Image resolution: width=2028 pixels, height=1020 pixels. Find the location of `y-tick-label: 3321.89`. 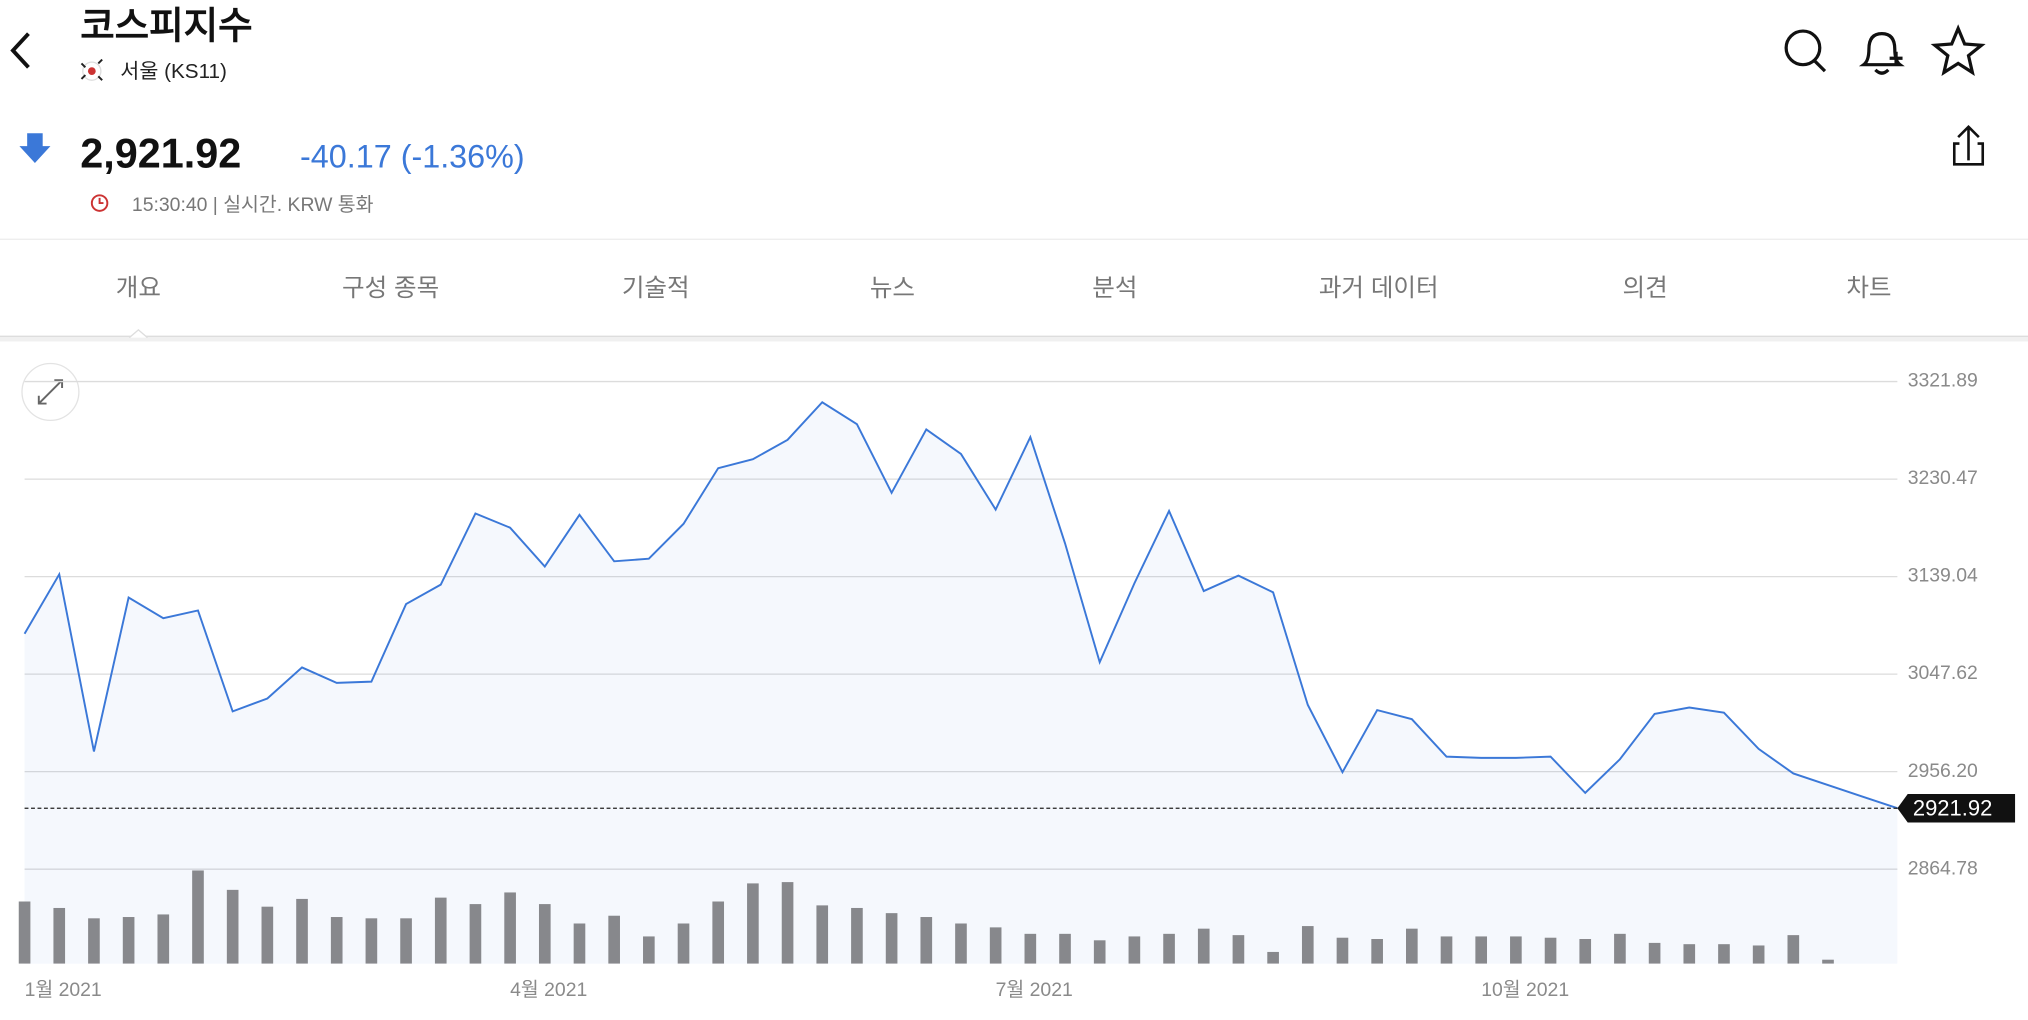

y-tick-label: 3321.89 is located at coordinates (1943, 381).